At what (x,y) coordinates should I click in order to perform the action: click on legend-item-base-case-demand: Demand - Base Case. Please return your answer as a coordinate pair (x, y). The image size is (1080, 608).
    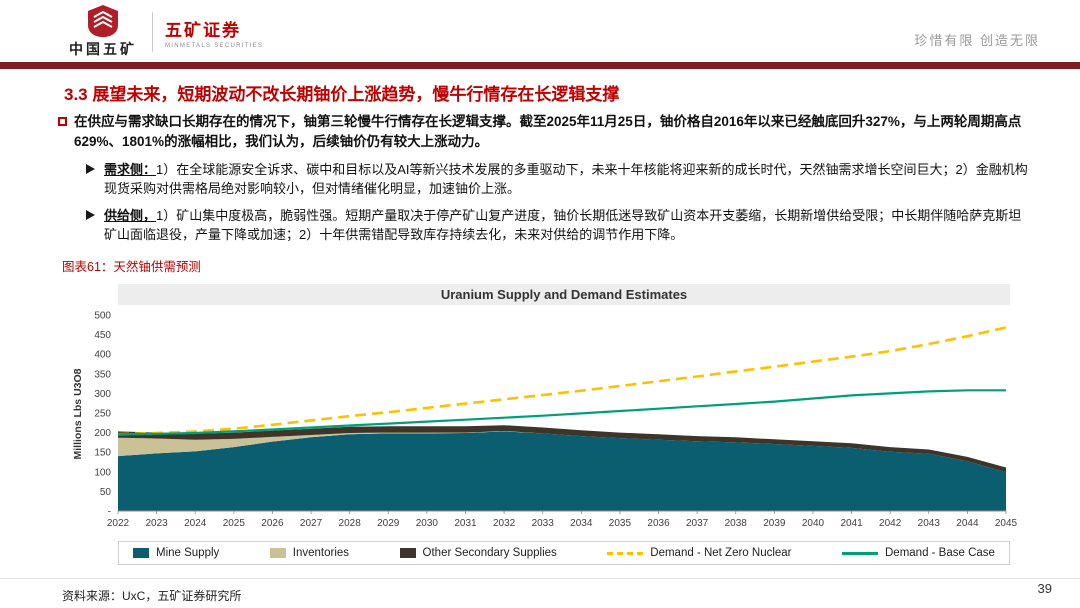
    Looking at the image, I should click on (918, 553).